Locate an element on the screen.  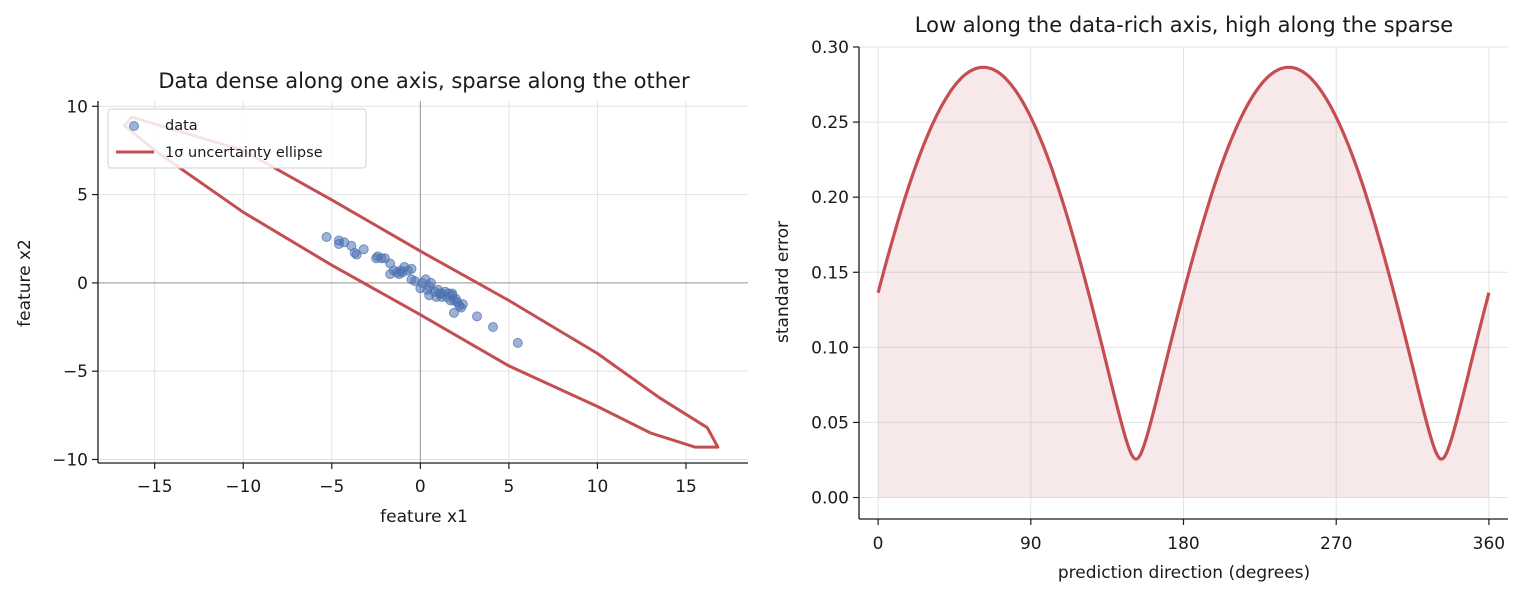
y-tick-label: 0.05 is located at coordinates (830, 423).